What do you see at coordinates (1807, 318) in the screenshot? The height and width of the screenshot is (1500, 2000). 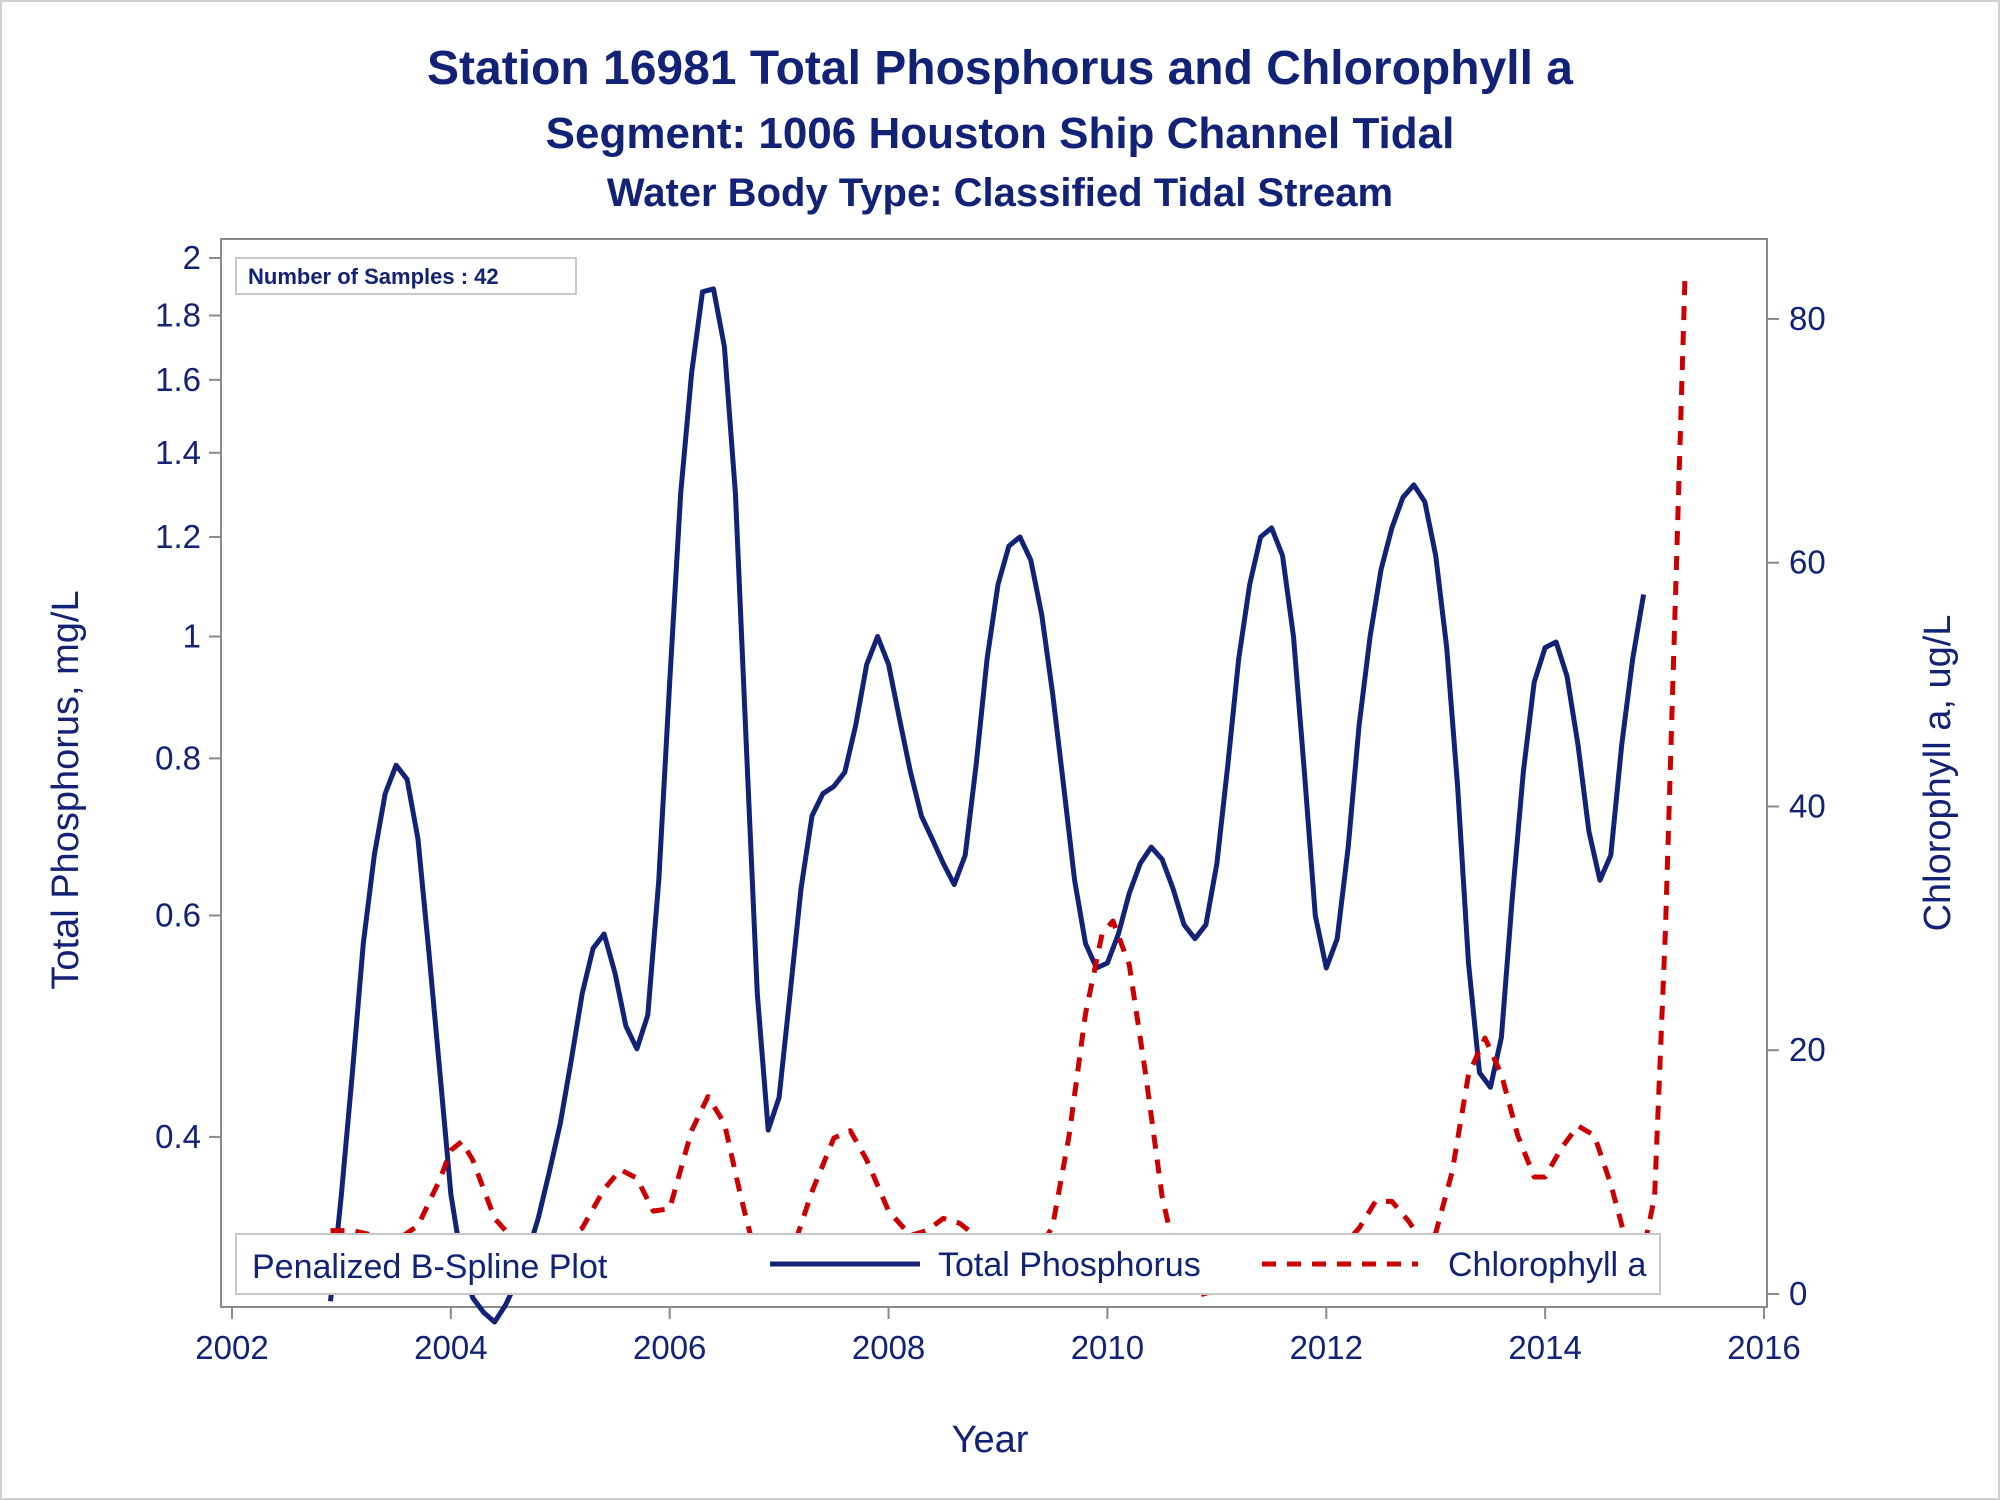 I see `y2-tick-label: 80` at bounding box center [1807, 318].